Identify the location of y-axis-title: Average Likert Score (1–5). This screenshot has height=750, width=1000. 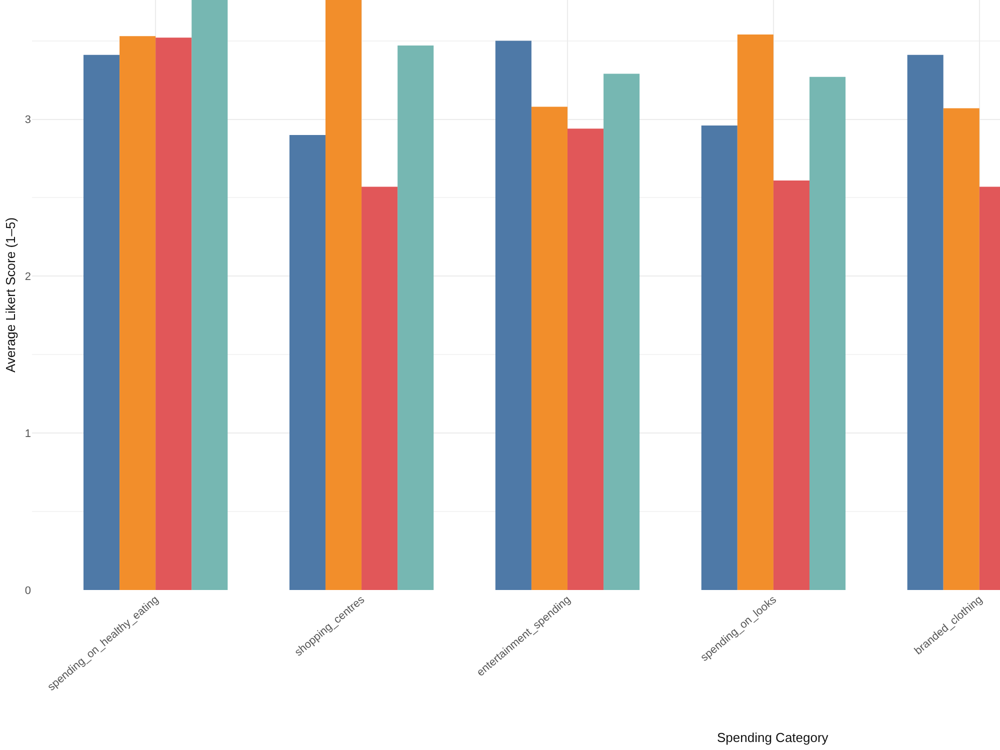
(10, 295).